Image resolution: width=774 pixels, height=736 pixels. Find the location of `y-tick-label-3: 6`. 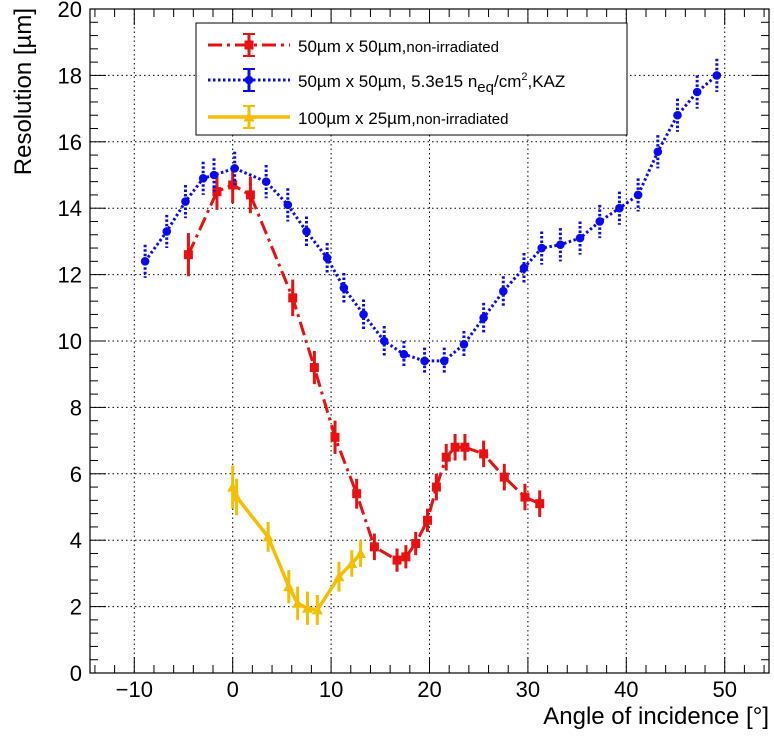

y-tick-label-3: 6 is located at coordinates (76, 474).